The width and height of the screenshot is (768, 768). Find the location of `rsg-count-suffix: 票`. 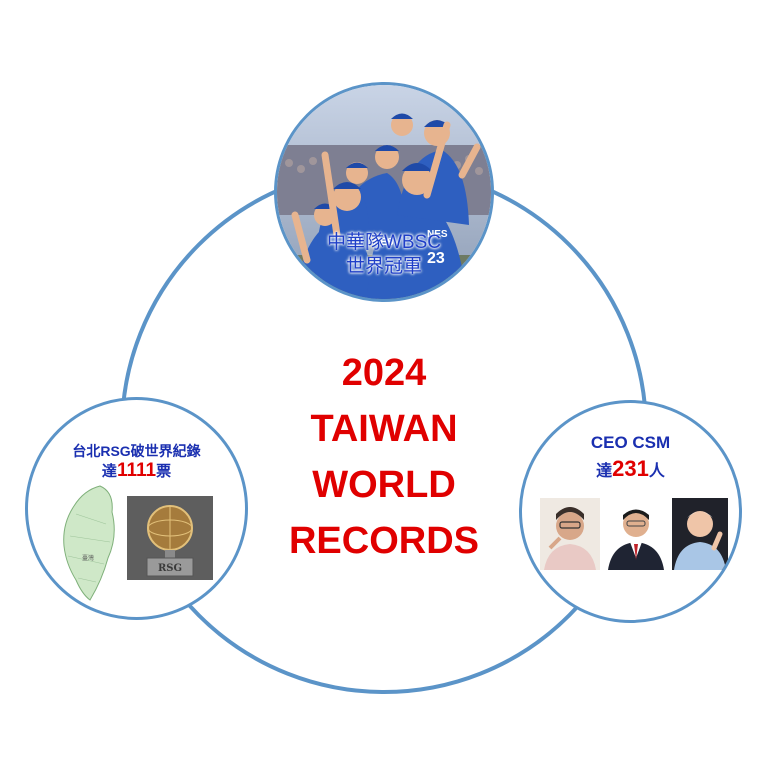

rsg-count-suffix: 票 is located at coordinates (164, 471).